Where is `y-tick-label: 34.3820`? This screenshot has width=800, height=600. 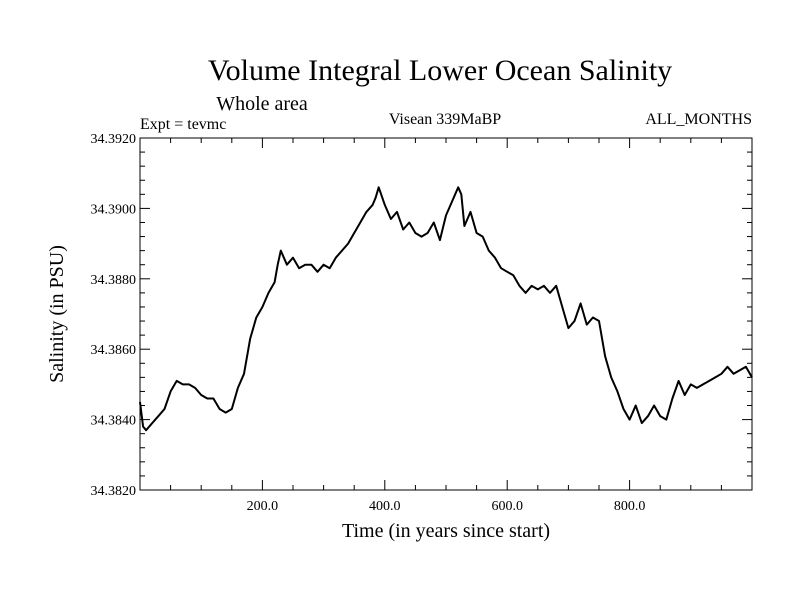
y-tick-label: 34.3820 is located at coordinates (114, 491).